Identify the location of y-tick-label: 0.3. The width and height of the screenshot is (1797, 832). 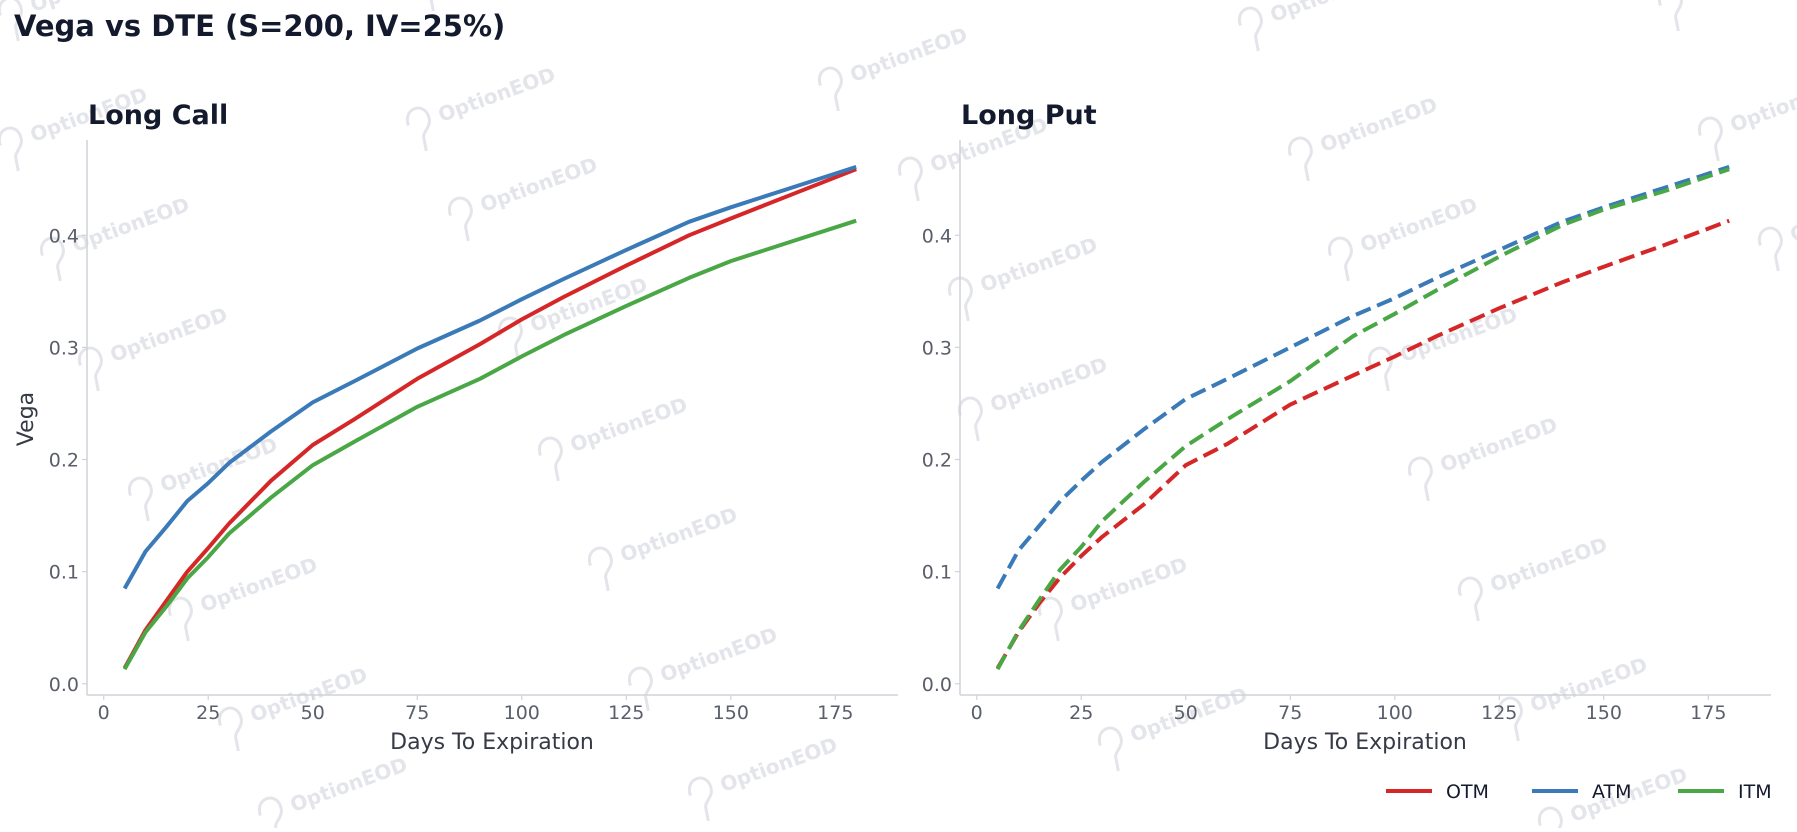
(937, 348).